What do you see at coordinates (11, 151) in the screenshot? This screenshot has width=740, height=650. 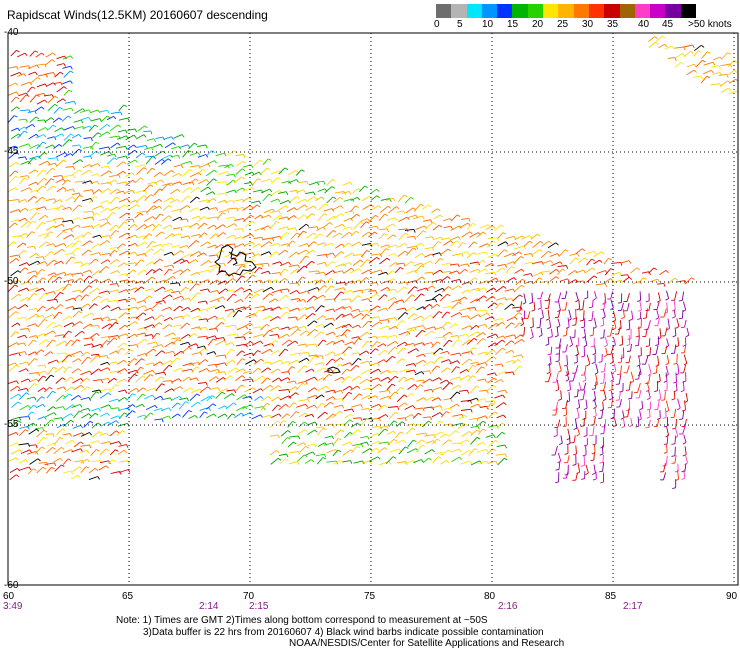 I see `y-tick-label: -45` at bounding box center [11, 151].